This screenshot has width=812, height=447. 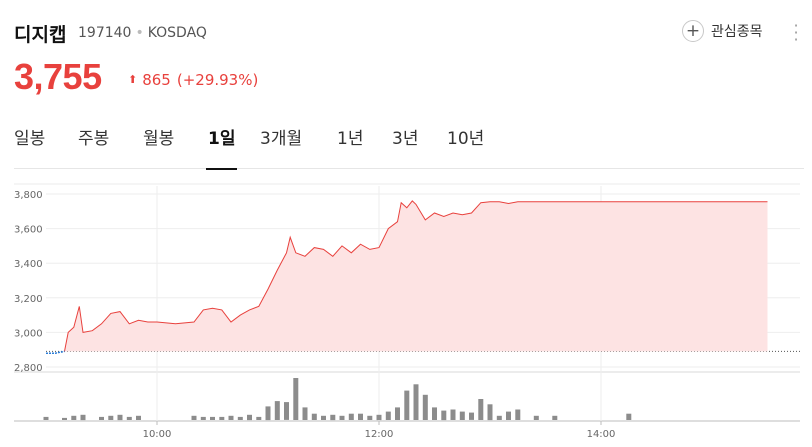 What do you see at coordinates (217, 80) in the screenshot?
I see `change-percent: (+29.93%)` at bounding box center [217, 80].